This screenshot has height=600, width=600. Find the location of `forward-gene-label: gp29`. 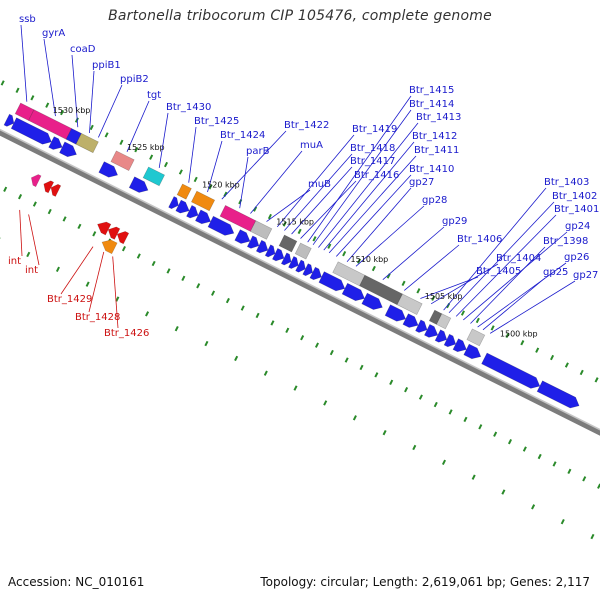

forward-gene-label: gp29 is located at coordinates (454, 221).